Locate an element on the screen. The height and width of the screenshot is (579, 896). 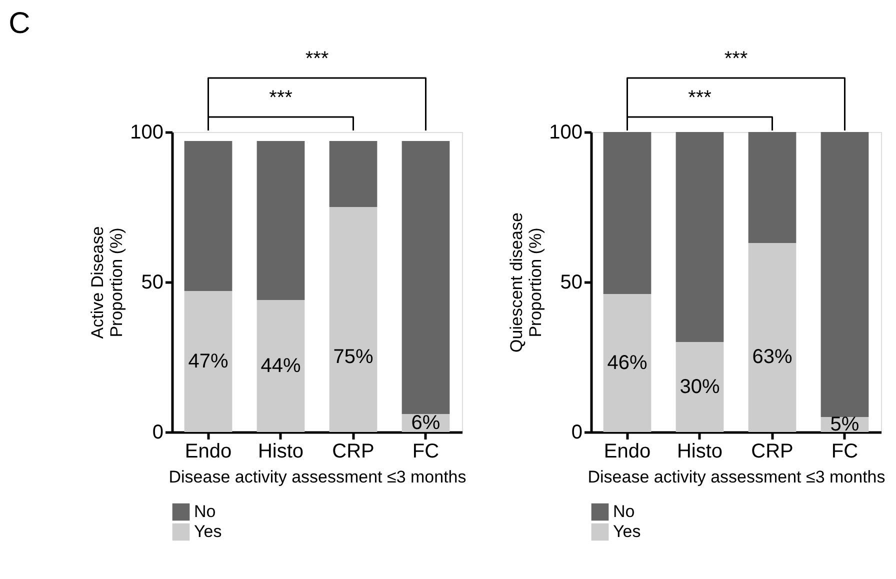
y-axis-title: Quiescent disease Proportion (%) is located at coordinates (526, 282).